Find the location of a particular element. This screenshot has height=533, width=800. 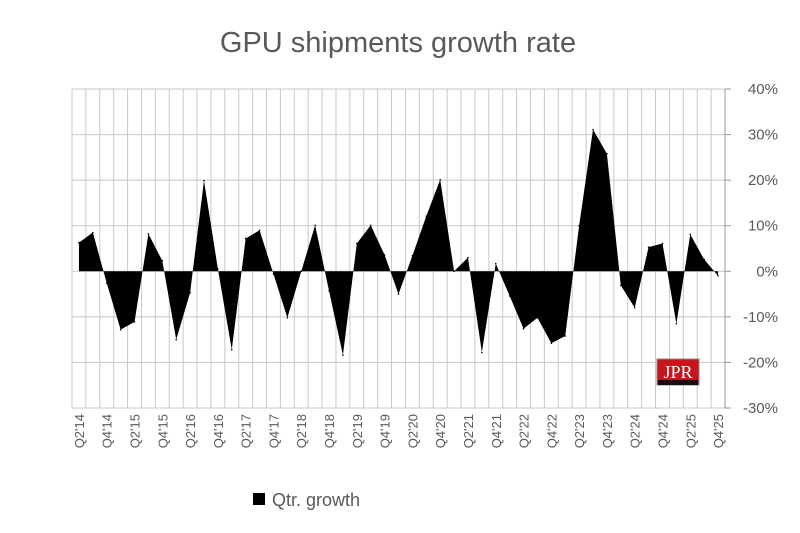

x-tick-label: Q2'15 is located at coordinates (135, 431).